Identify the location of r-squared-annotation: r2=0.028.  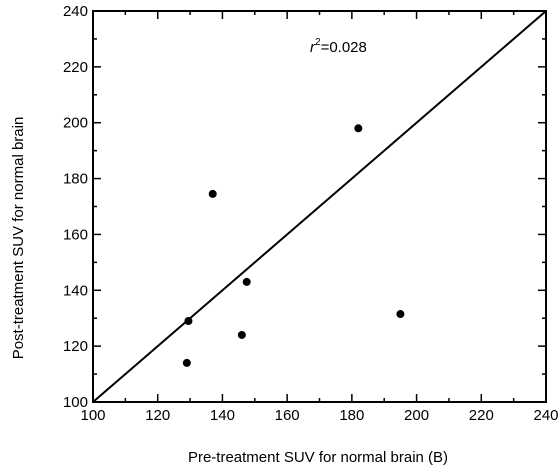
(338, 46).